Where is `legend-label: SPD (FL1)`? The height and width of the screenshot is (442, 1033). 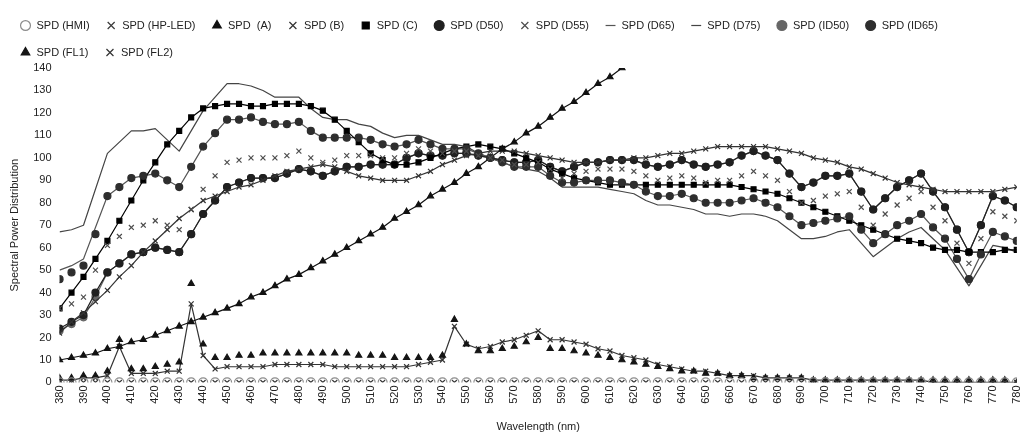 legend-label: SPD (FL1) is located at coordinates (62, 51).